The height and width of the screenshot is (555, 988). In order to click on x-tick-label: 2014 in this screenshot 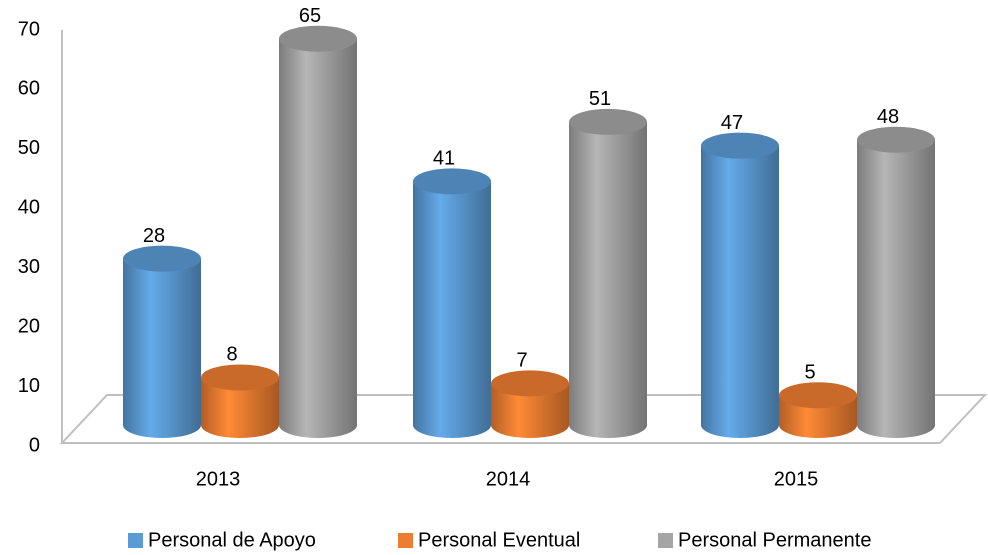, I will do `click(508, 479)`.